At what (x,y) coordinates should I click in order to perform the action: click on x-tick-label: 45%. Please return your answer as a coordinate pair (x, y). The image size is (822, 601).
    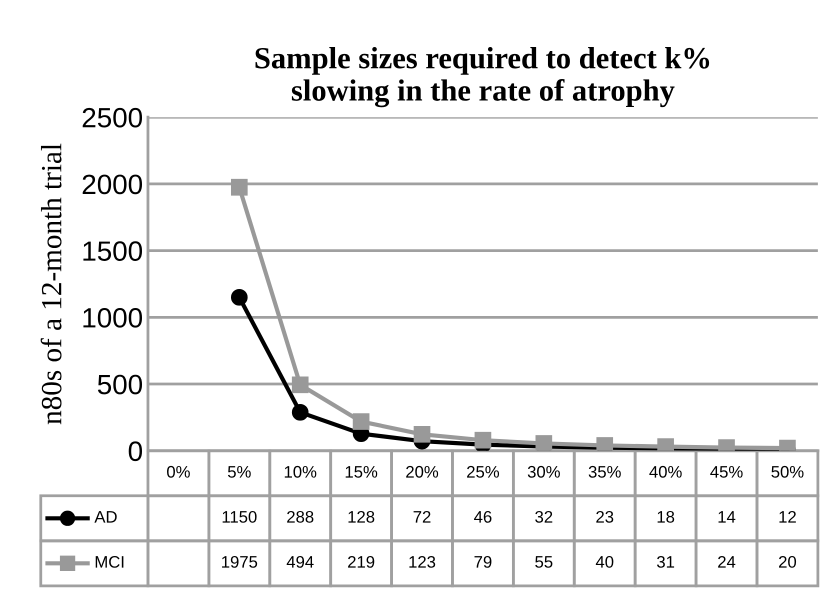
    Looking at the image, I should click on (726, 472).